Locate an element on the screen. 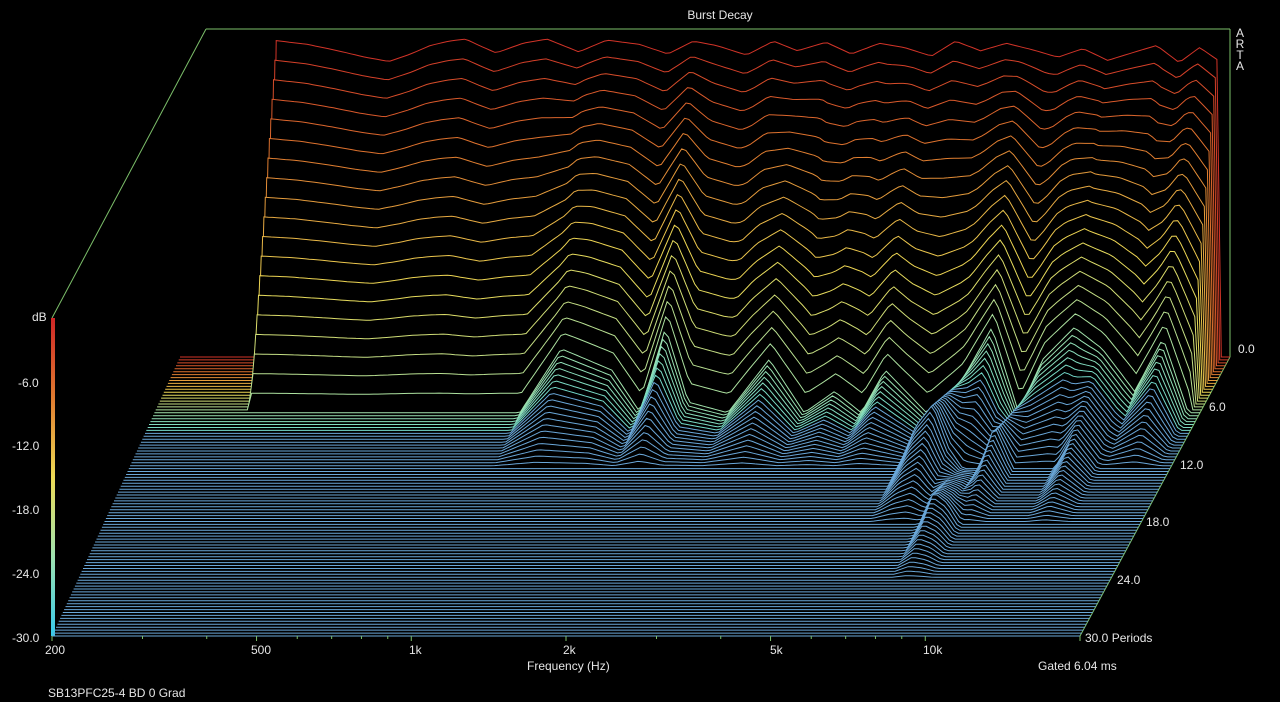 The width and height of the screenshot is (1280, 702). depth-tick-label: 0.0 is located at coordinates (1246, 349).